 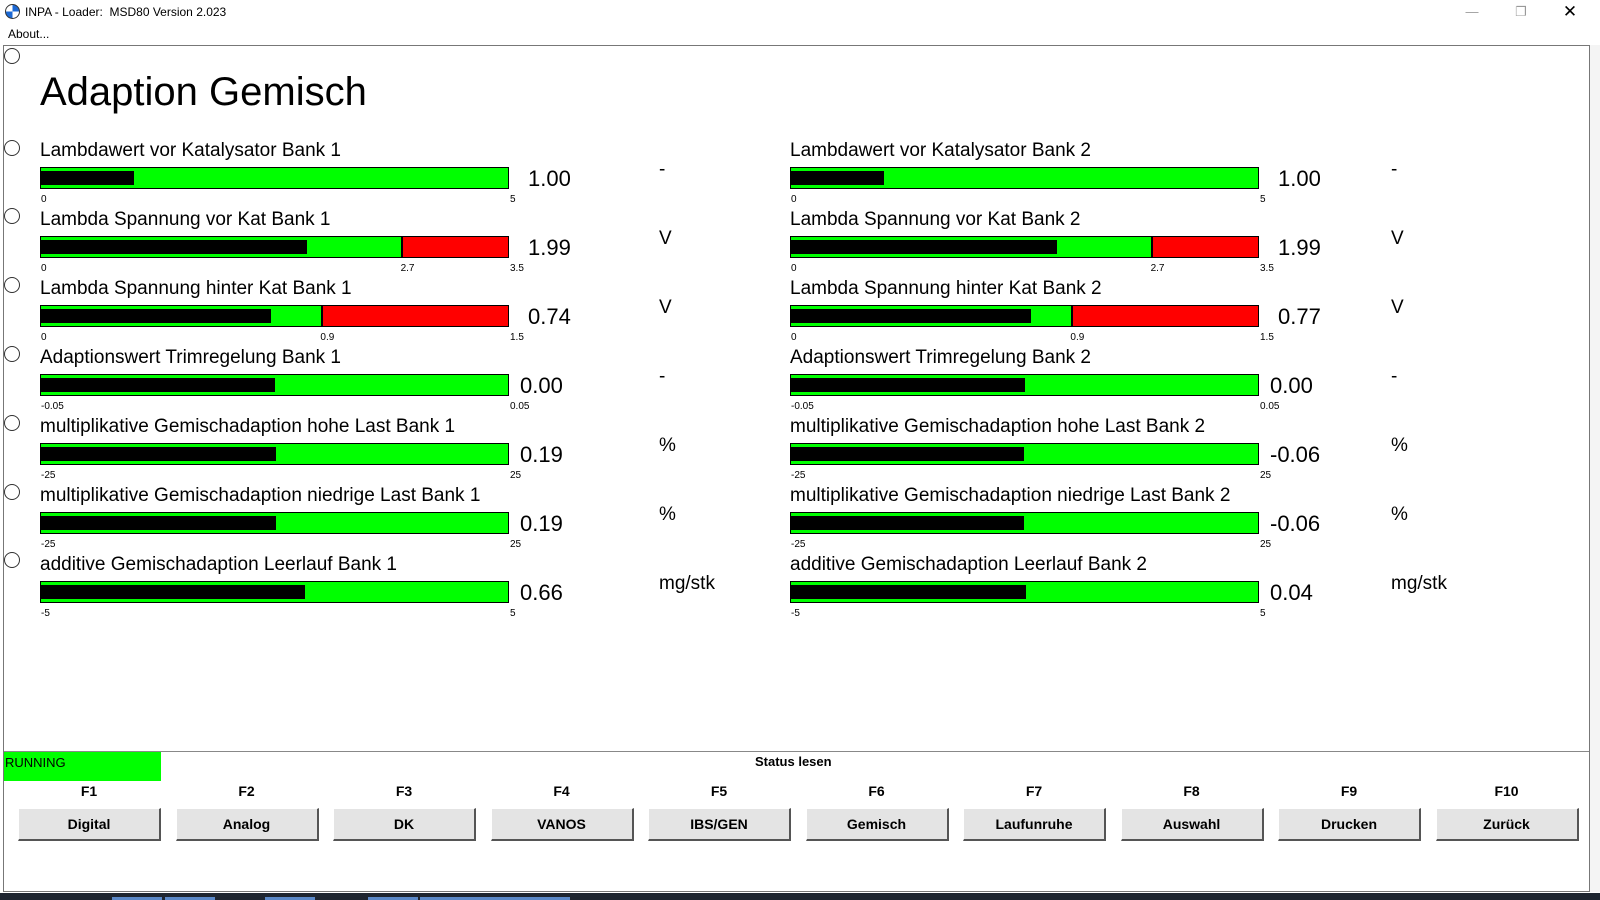 I want to click on gauge-unit: mg/stk, so click(x=687, y=583).